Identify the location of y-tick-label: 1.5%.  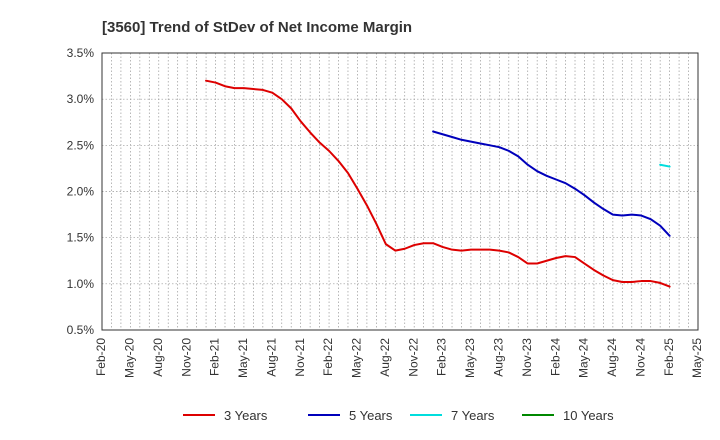
(81, 238).